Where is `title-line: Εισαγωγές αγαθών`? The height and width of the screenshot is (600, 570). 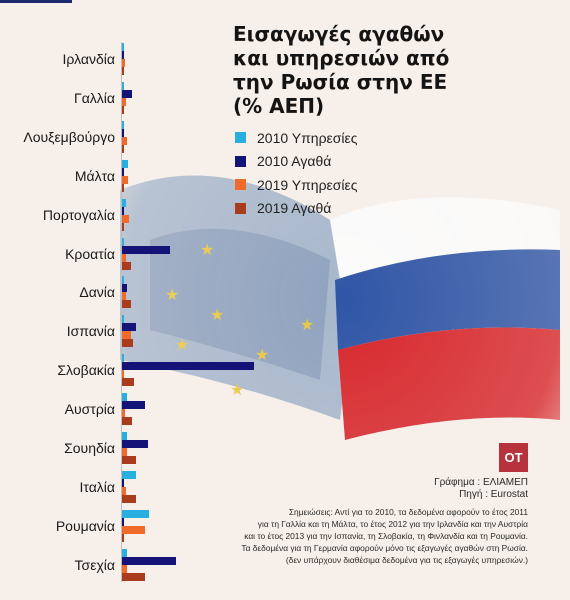
title-line: Εισαγωγές αγαθών is located at coordinates (339, 34).